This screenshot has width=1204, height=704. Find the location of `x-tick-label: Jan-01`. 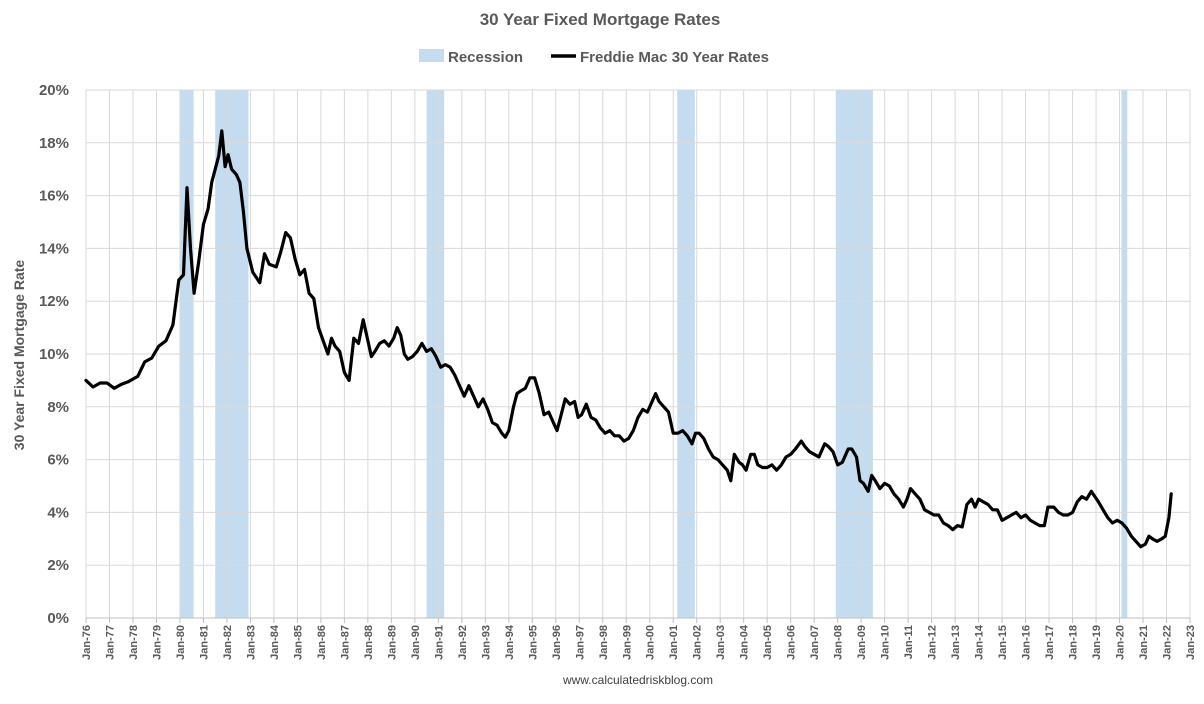

x-tick-label: Jan-01 is located at coordinates (674, 642).